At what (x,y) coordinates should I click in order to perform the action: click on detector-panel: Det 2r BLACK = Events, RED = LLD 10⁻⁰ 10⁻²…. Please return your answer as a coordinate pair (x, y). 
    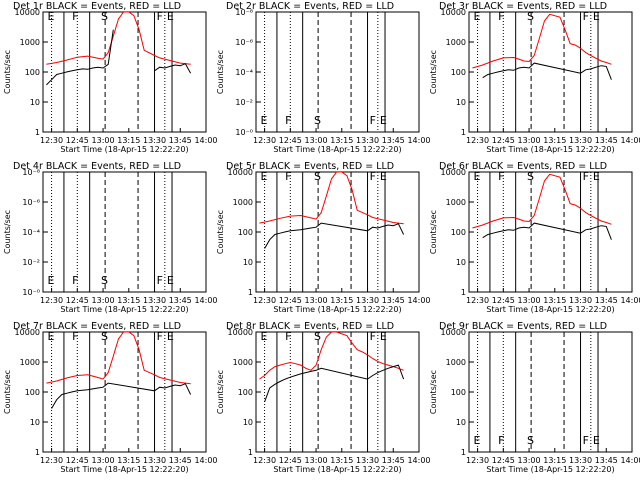
    Looking at the image, I should click on (323, 77).